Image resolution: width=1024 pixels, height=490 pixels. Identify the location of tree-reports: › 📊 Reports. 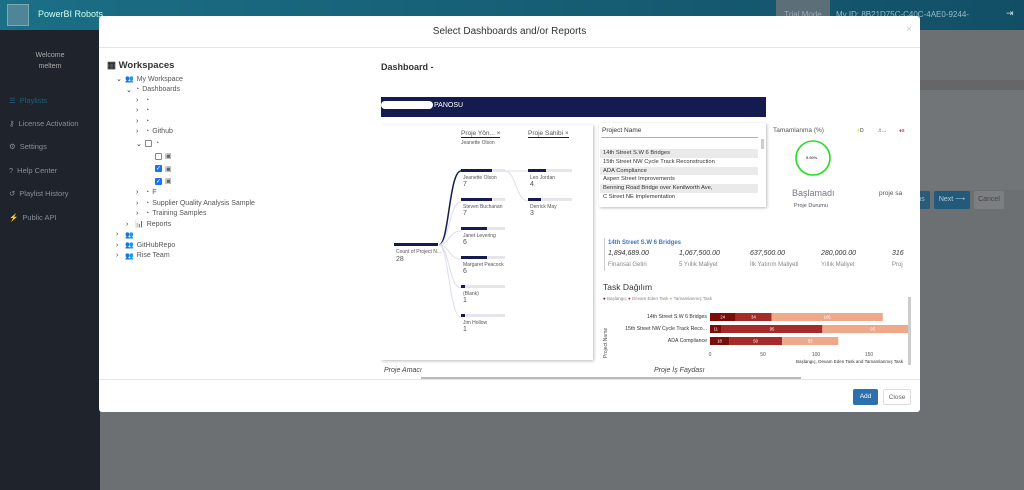
(149, 224).